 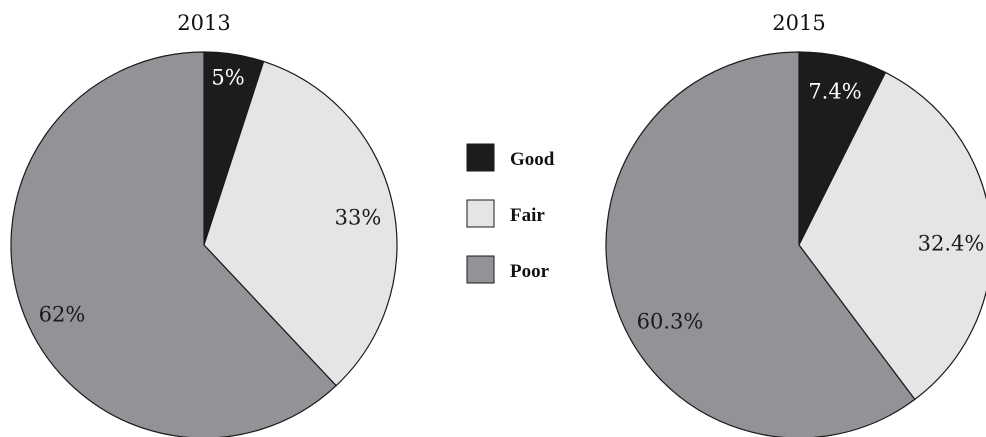 What do you see at coordinates (358, 218) in the screenshot?
I see `data-label-2013-fair: 33%` at bounding box center [358, 218].